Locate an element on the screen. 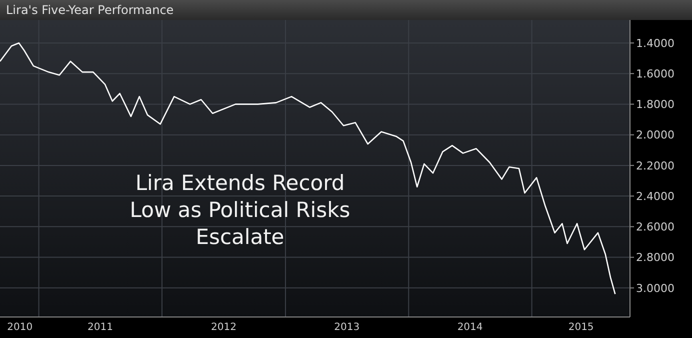 Image resolution: width=692 pixels, height=338 pixels. x-tick-label: 2010 is located at coordinates (20, 328).